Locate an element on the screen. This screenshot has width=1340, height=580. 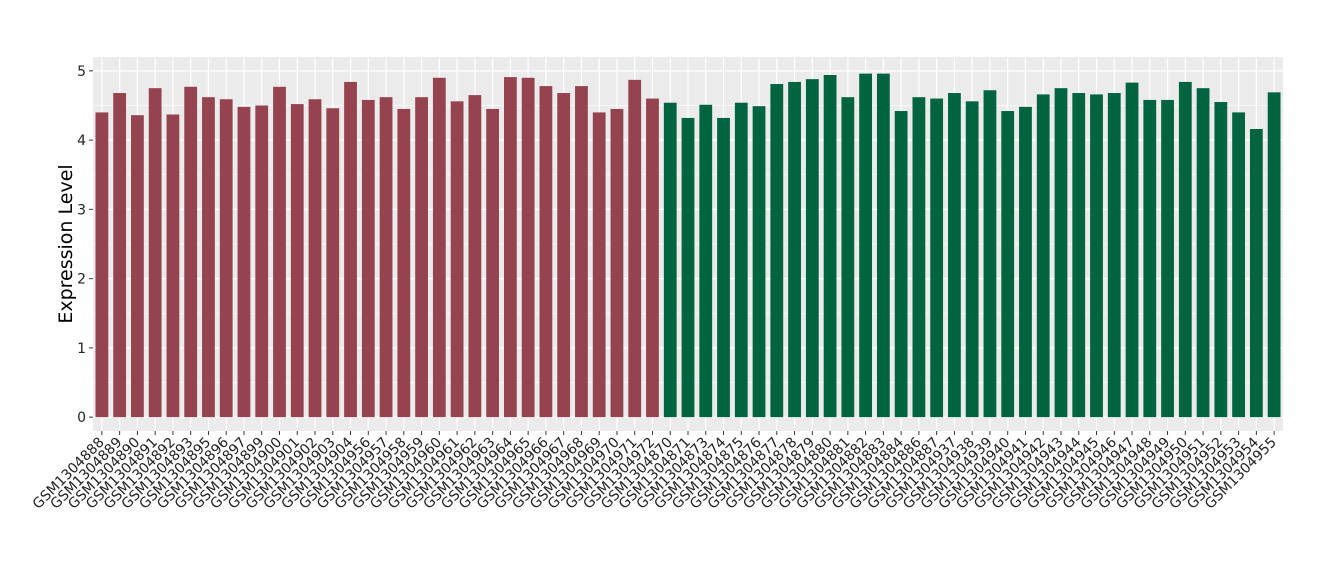
bar-GSM1304965 is located at coordinates (528, 247).